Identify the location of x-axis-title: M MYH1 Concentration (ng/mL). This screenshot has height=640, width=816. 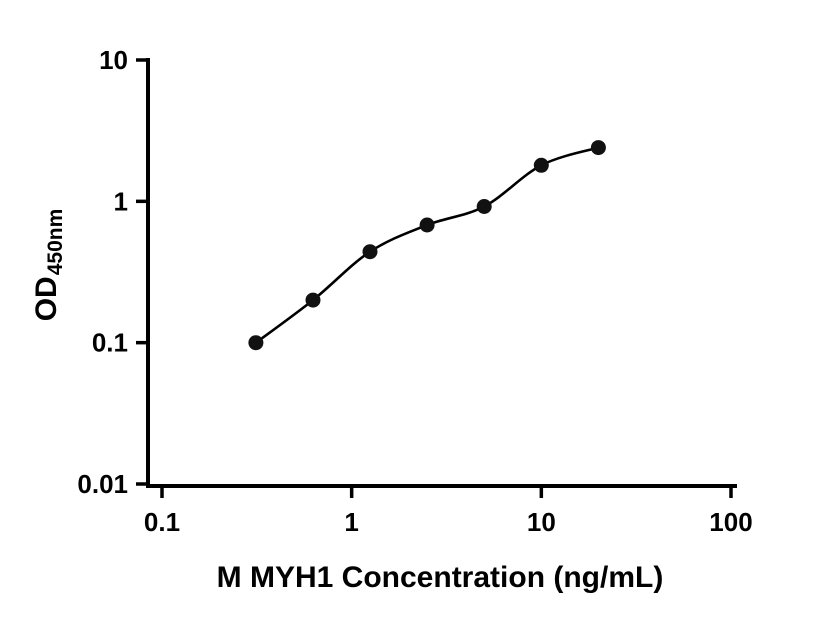
(440, 577).